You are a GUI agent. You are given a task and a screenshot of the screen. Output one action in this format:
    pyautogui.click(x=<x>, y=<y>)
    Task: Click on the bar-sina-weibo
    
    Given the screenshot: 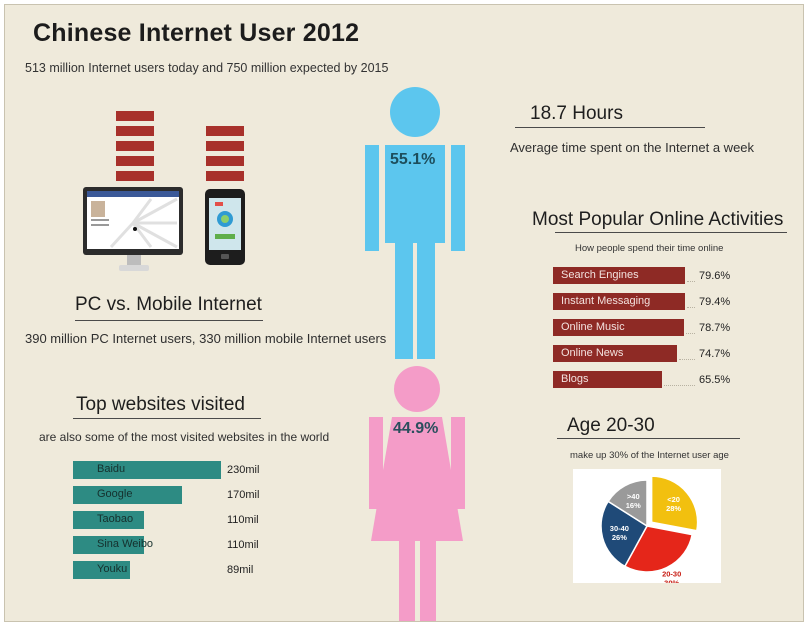 What is the action you would take?
    pyautogui.click(x=108, y=545)
    